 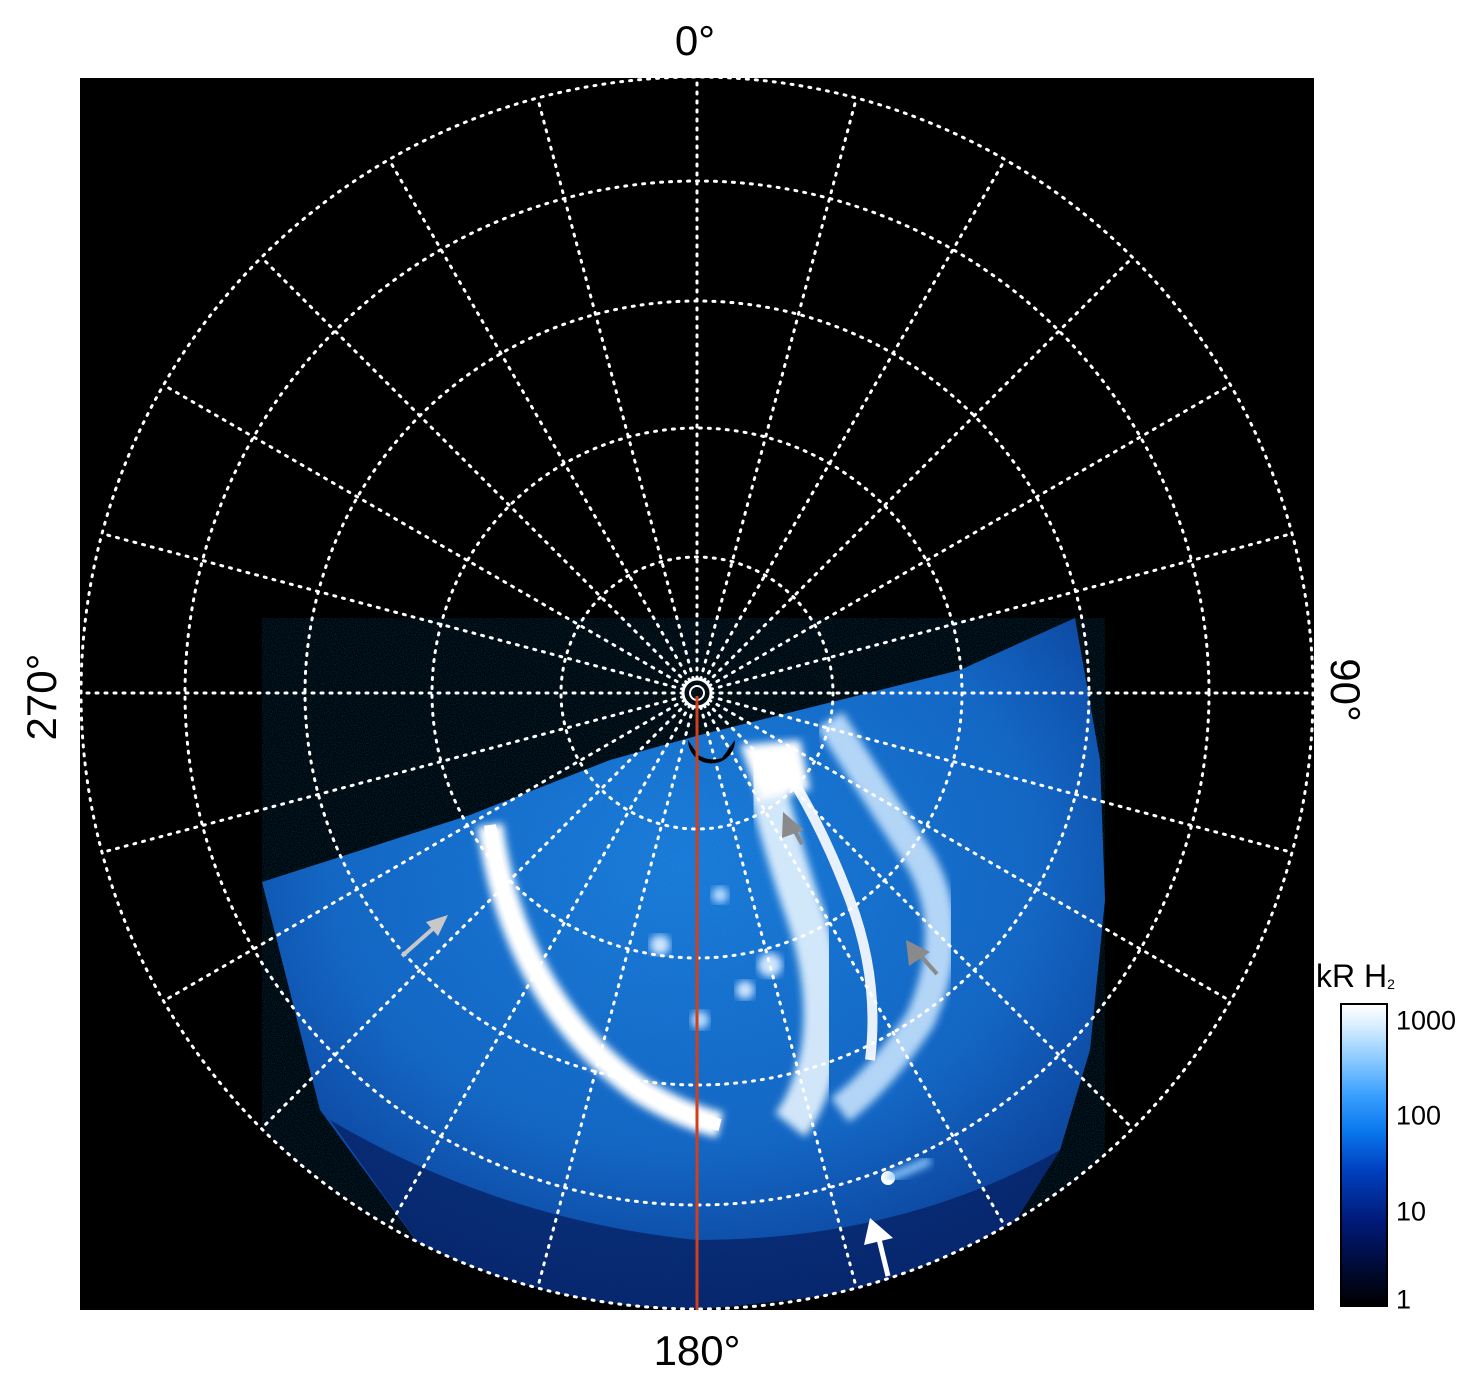 What do you see at coordinates (922, 958) in the screenshot?
I see `arrow-right` at bounding box center [922, 958].